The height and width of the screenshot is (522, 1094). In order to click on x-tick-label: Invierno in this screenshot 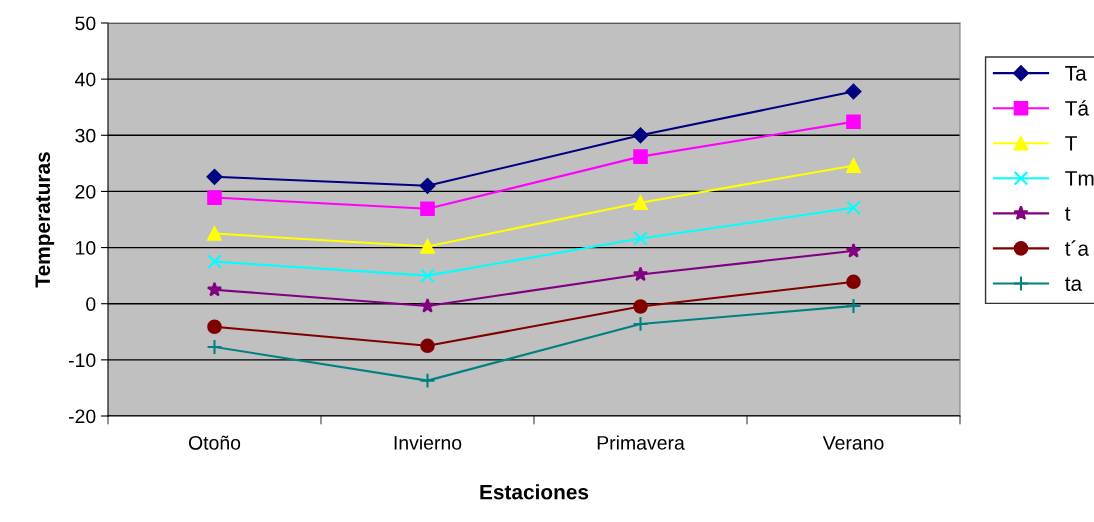, I will do `click(428, 442)`.